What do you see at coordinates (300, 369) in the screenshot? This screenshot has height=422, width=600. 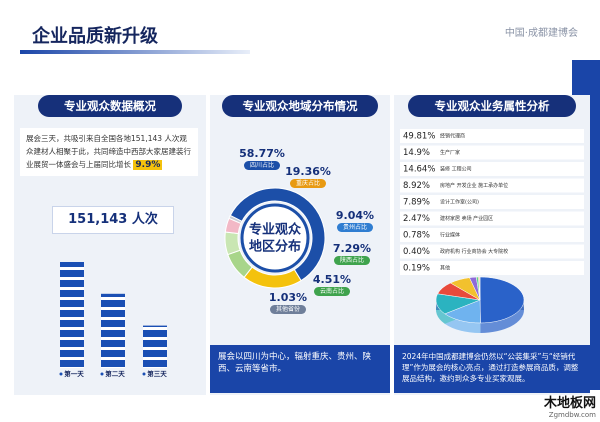 I see `region-note: 展会以四川为中心，辐射重庆、贵州、陕西、云南等省市。` at bounding box center [300, 369].